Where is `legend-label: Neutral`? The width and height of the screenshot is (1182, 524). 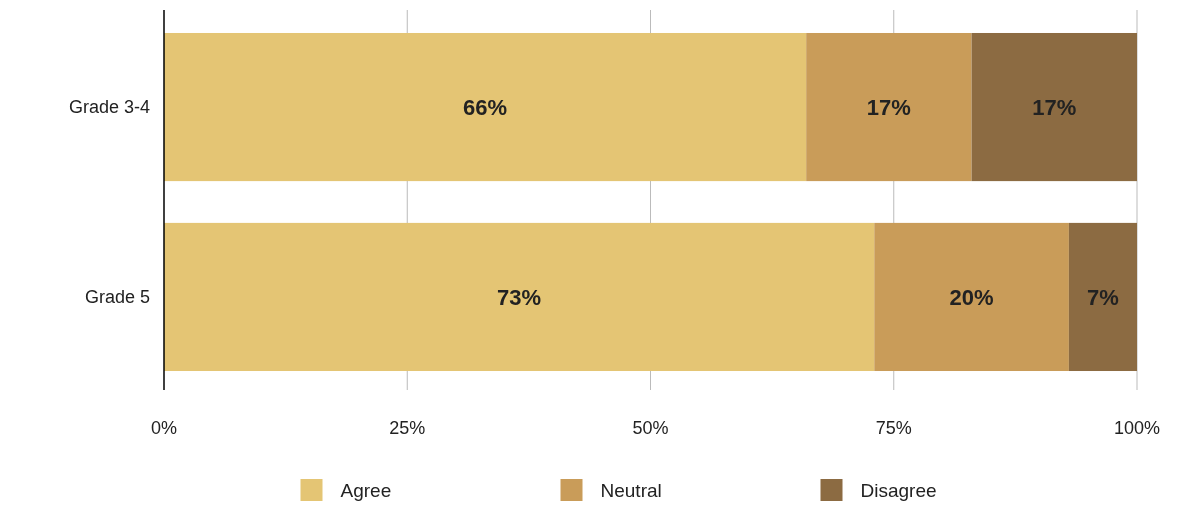 legend-label: Neutral is located at coordinates (631, 490).